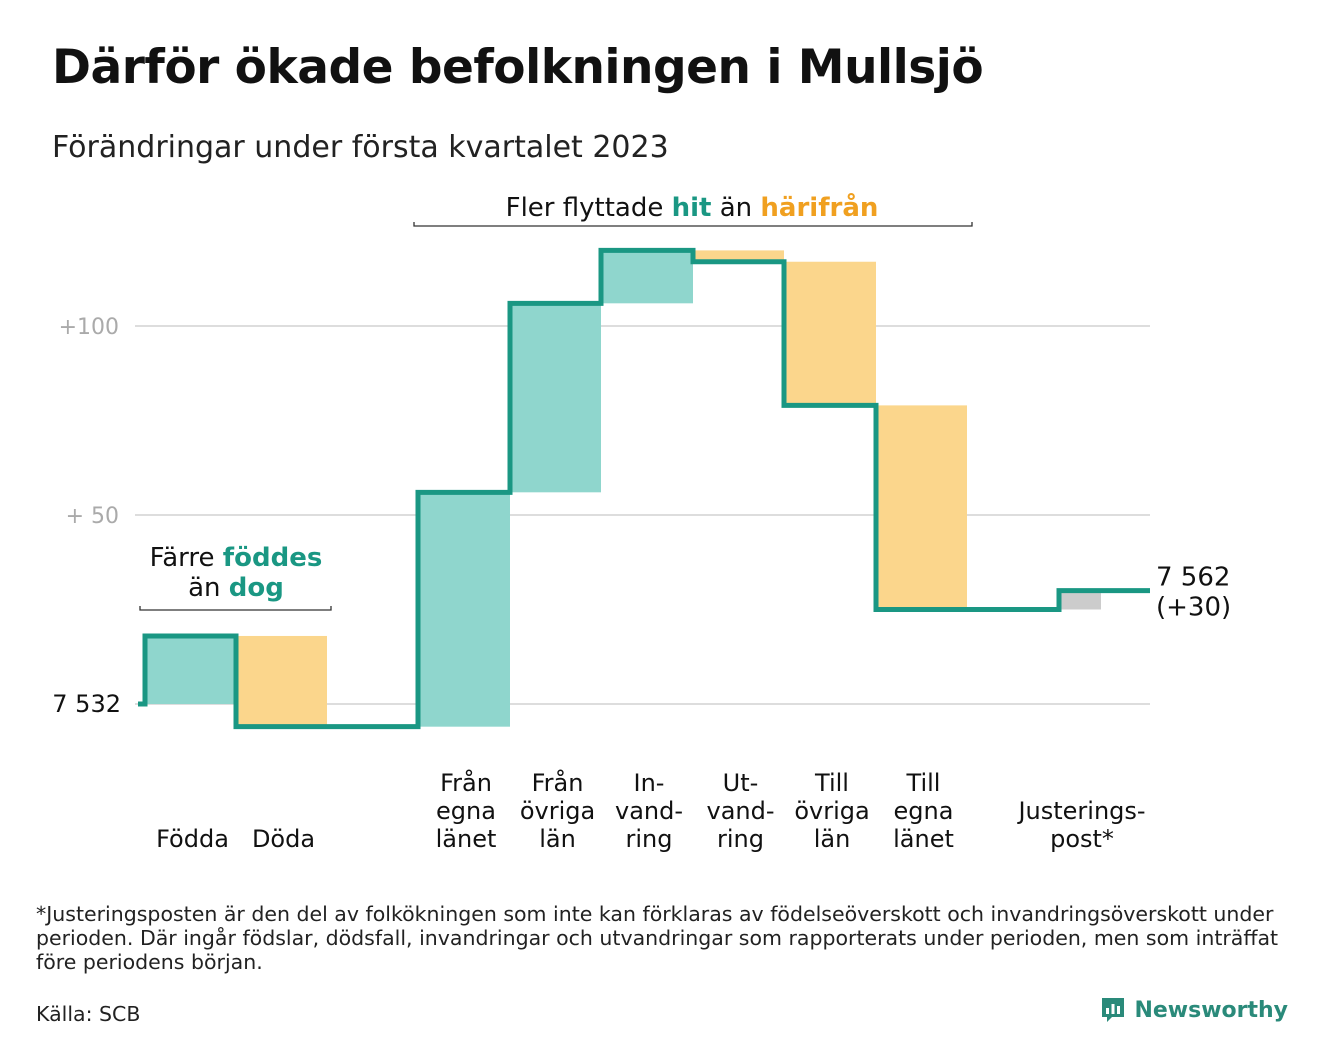 This screenshot has width=1340, height=1060. Describe the element at coordinates (88, 1014) in the screenshot. I see `source: Källa: SCB` at that location.